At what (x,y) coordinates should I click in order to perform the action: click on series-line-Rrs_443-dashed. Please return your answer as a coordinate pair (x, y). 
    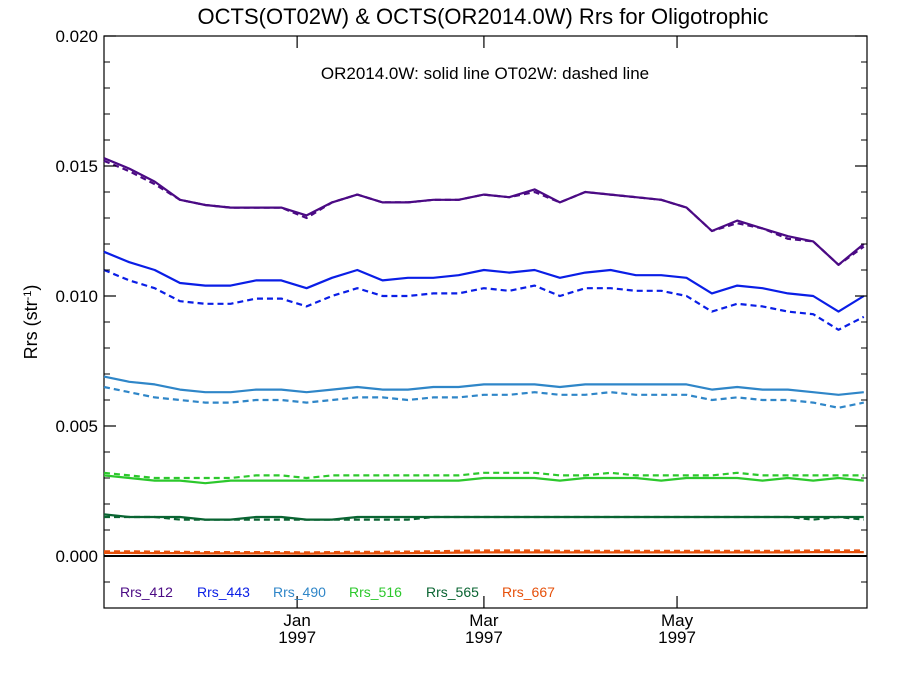
    Looking at the image, I should click on (484, 299).